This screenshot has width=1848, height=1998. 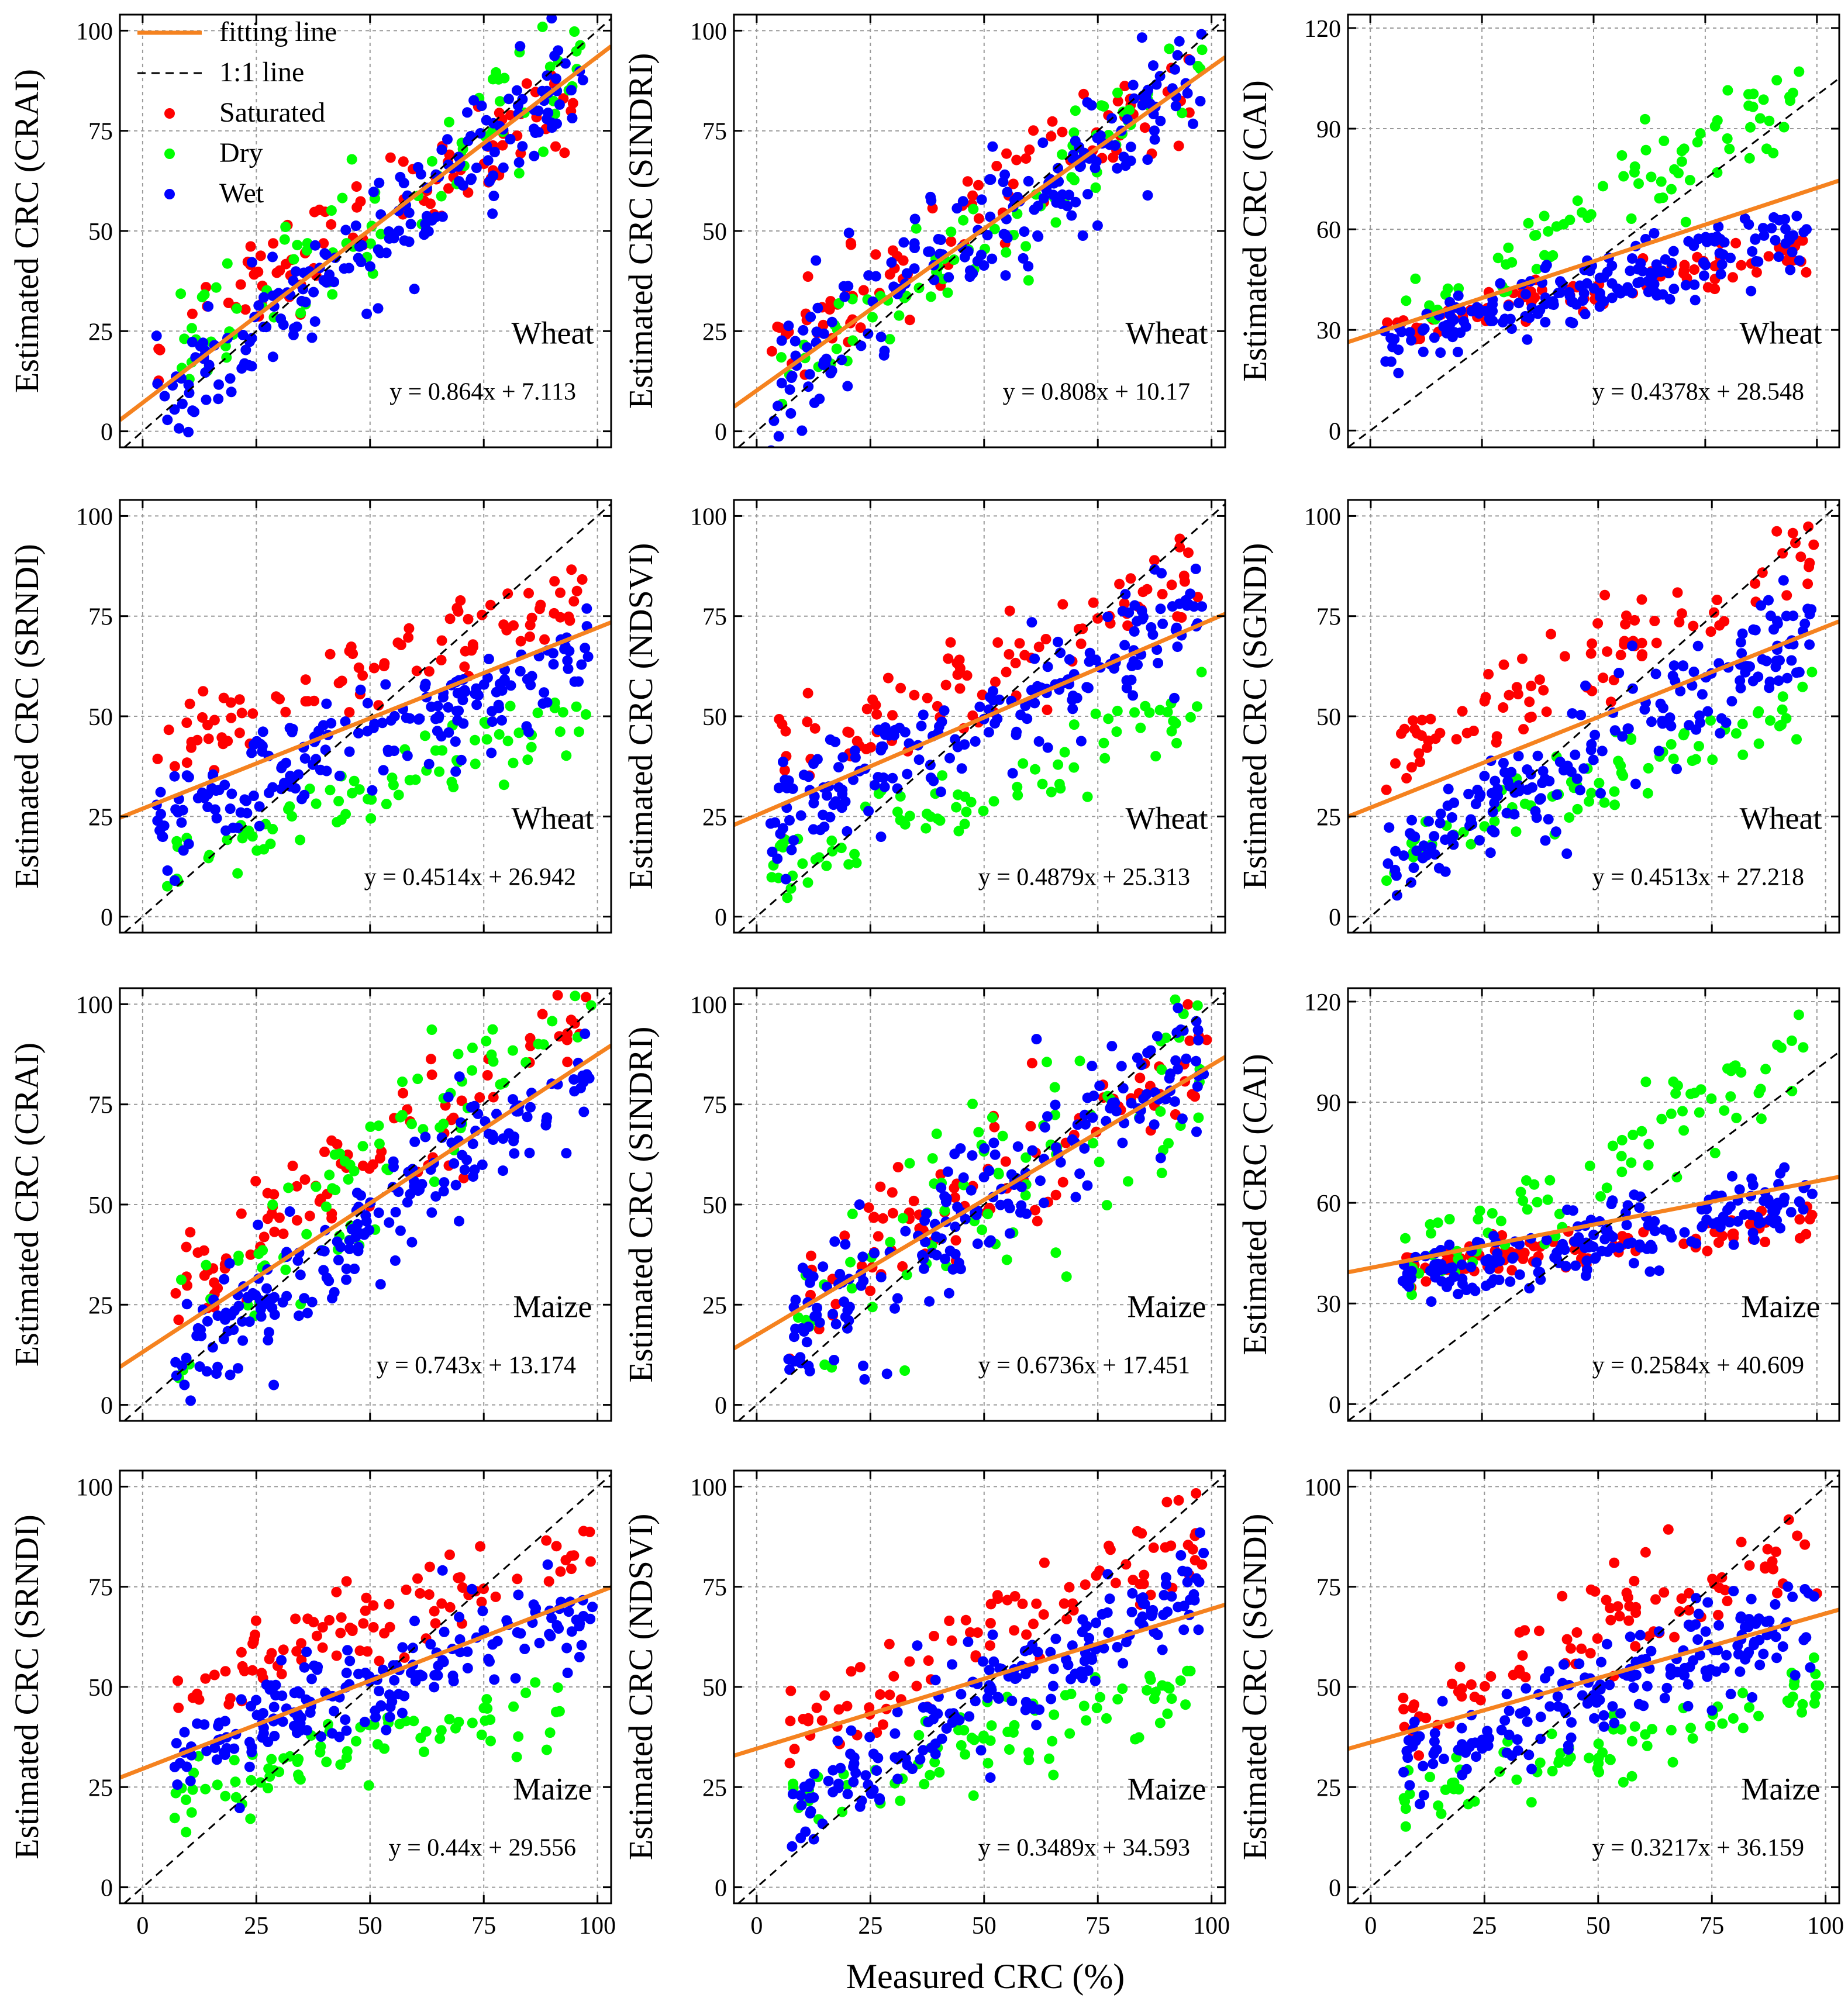 I want to click on y-tick-label: 50, so click(x=714, y=1205).